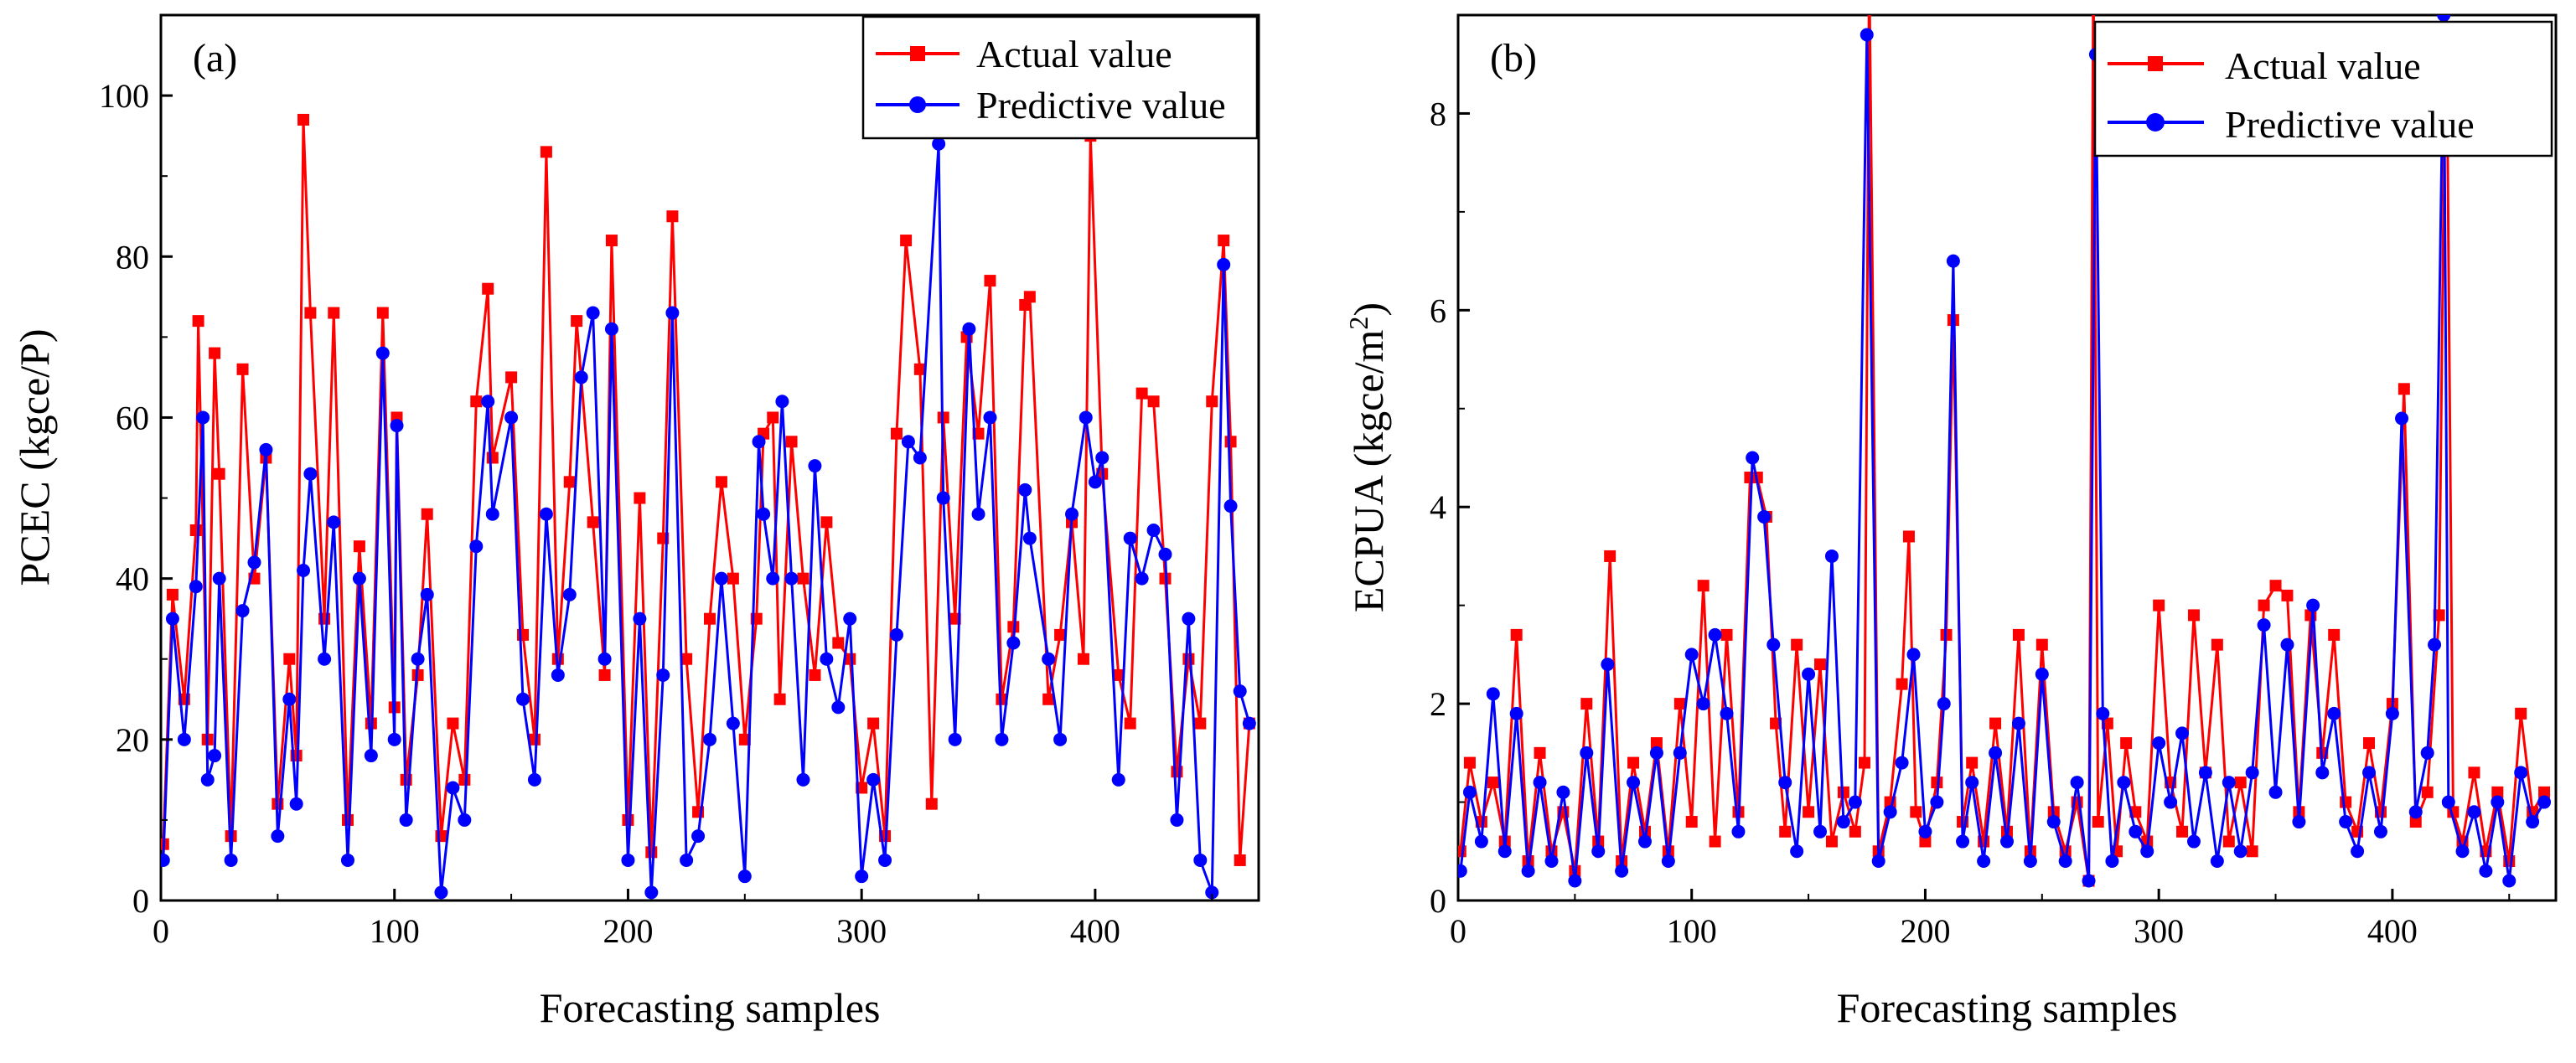 The image size is (2576, 1063). Describe the element at coordinates (2264, 65) in the screenshot. I see `legend-item-actual-b: Actual value` at that location.